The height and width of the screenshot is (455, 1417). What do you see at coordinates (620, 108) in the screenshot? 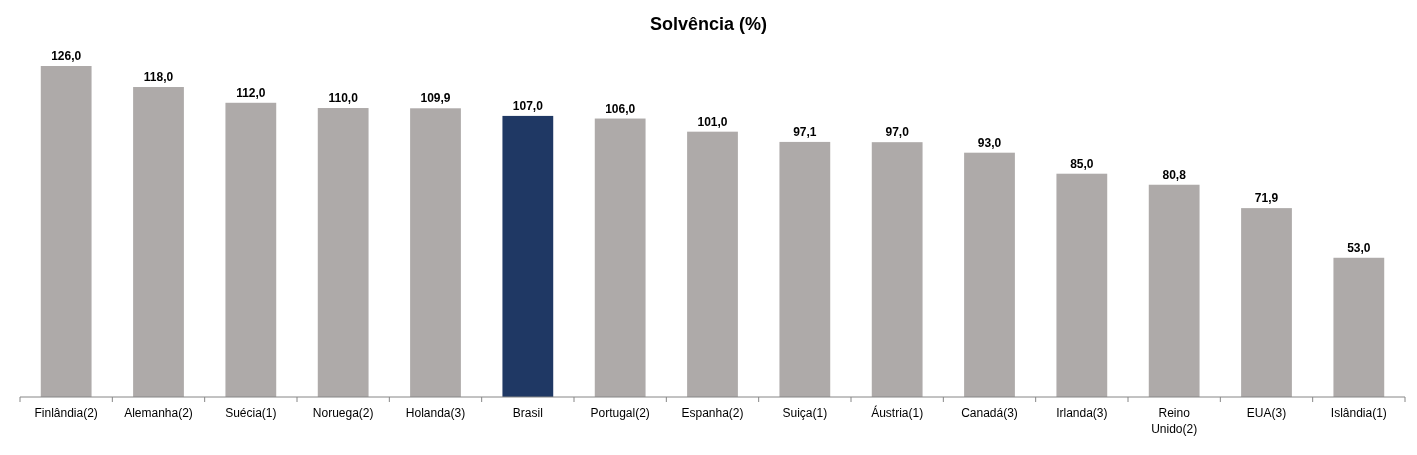
I see `data-label: 106,0` at bounding box center [620, 108].